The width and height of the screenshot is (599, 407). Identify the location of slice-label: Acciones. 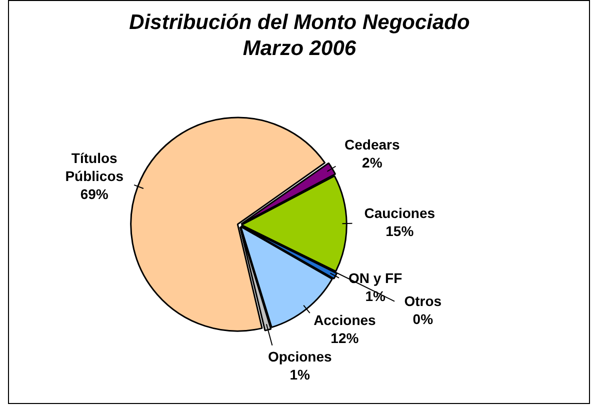
(345, 320).